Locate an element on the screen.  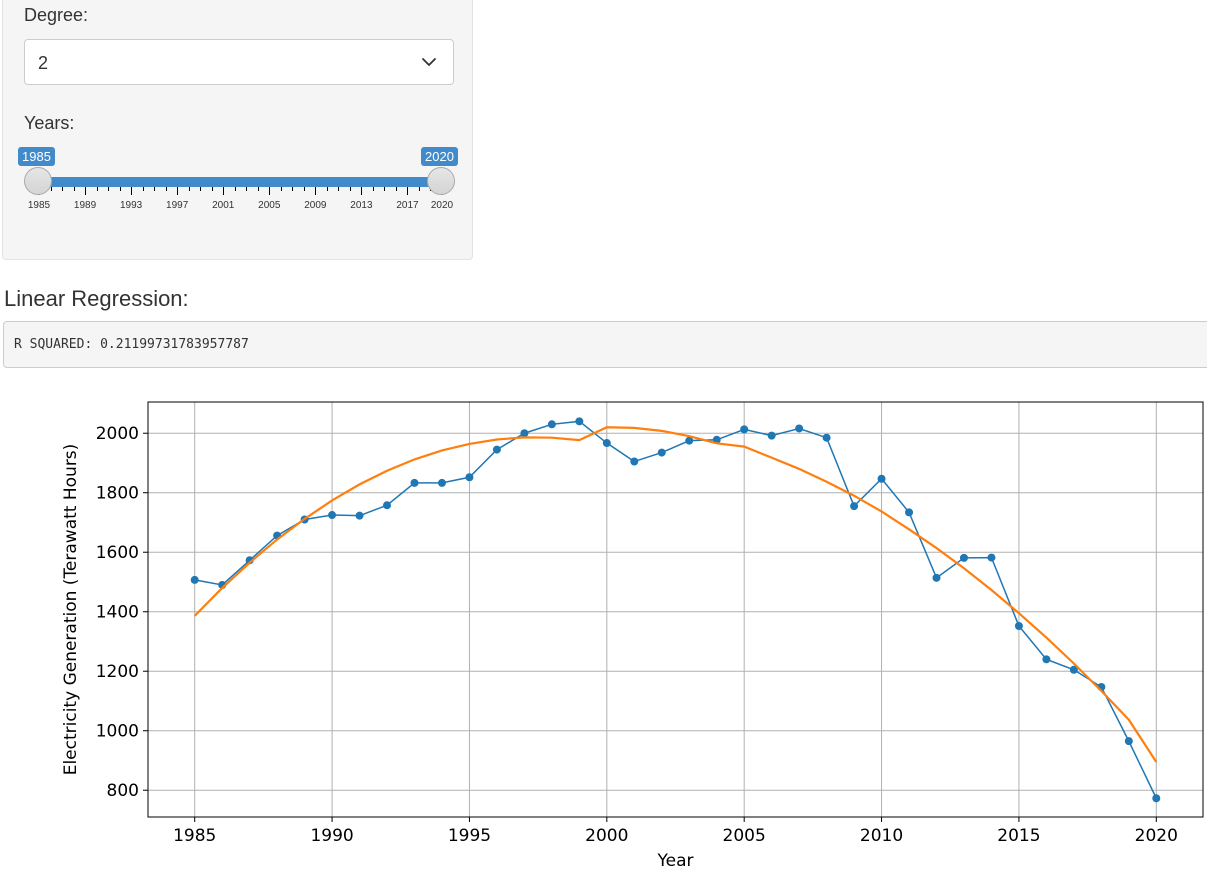
slider-tick-label: 1985 is located at coordinates (39, 205).